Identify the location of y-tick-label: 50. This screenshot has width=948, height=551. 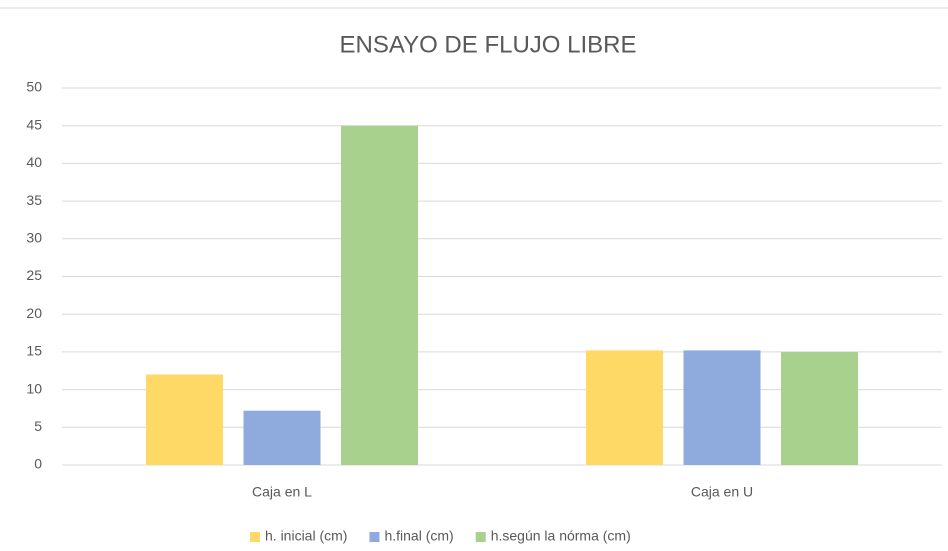
(34, 87).